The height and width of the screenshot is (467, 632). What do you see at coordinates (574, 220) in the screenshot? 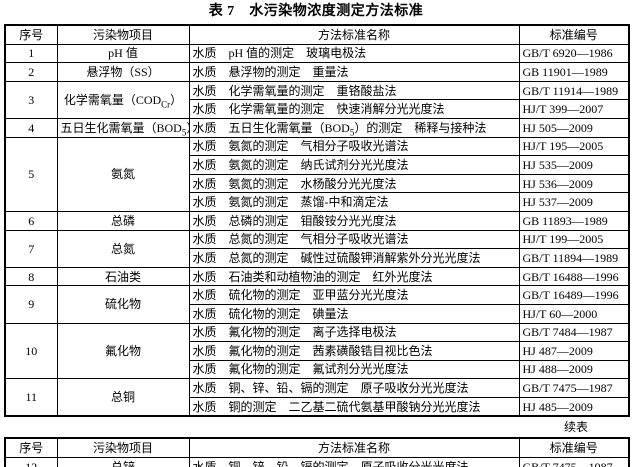
I see `cell-code: GB 11893—1989` at bounding box center [574, 220].